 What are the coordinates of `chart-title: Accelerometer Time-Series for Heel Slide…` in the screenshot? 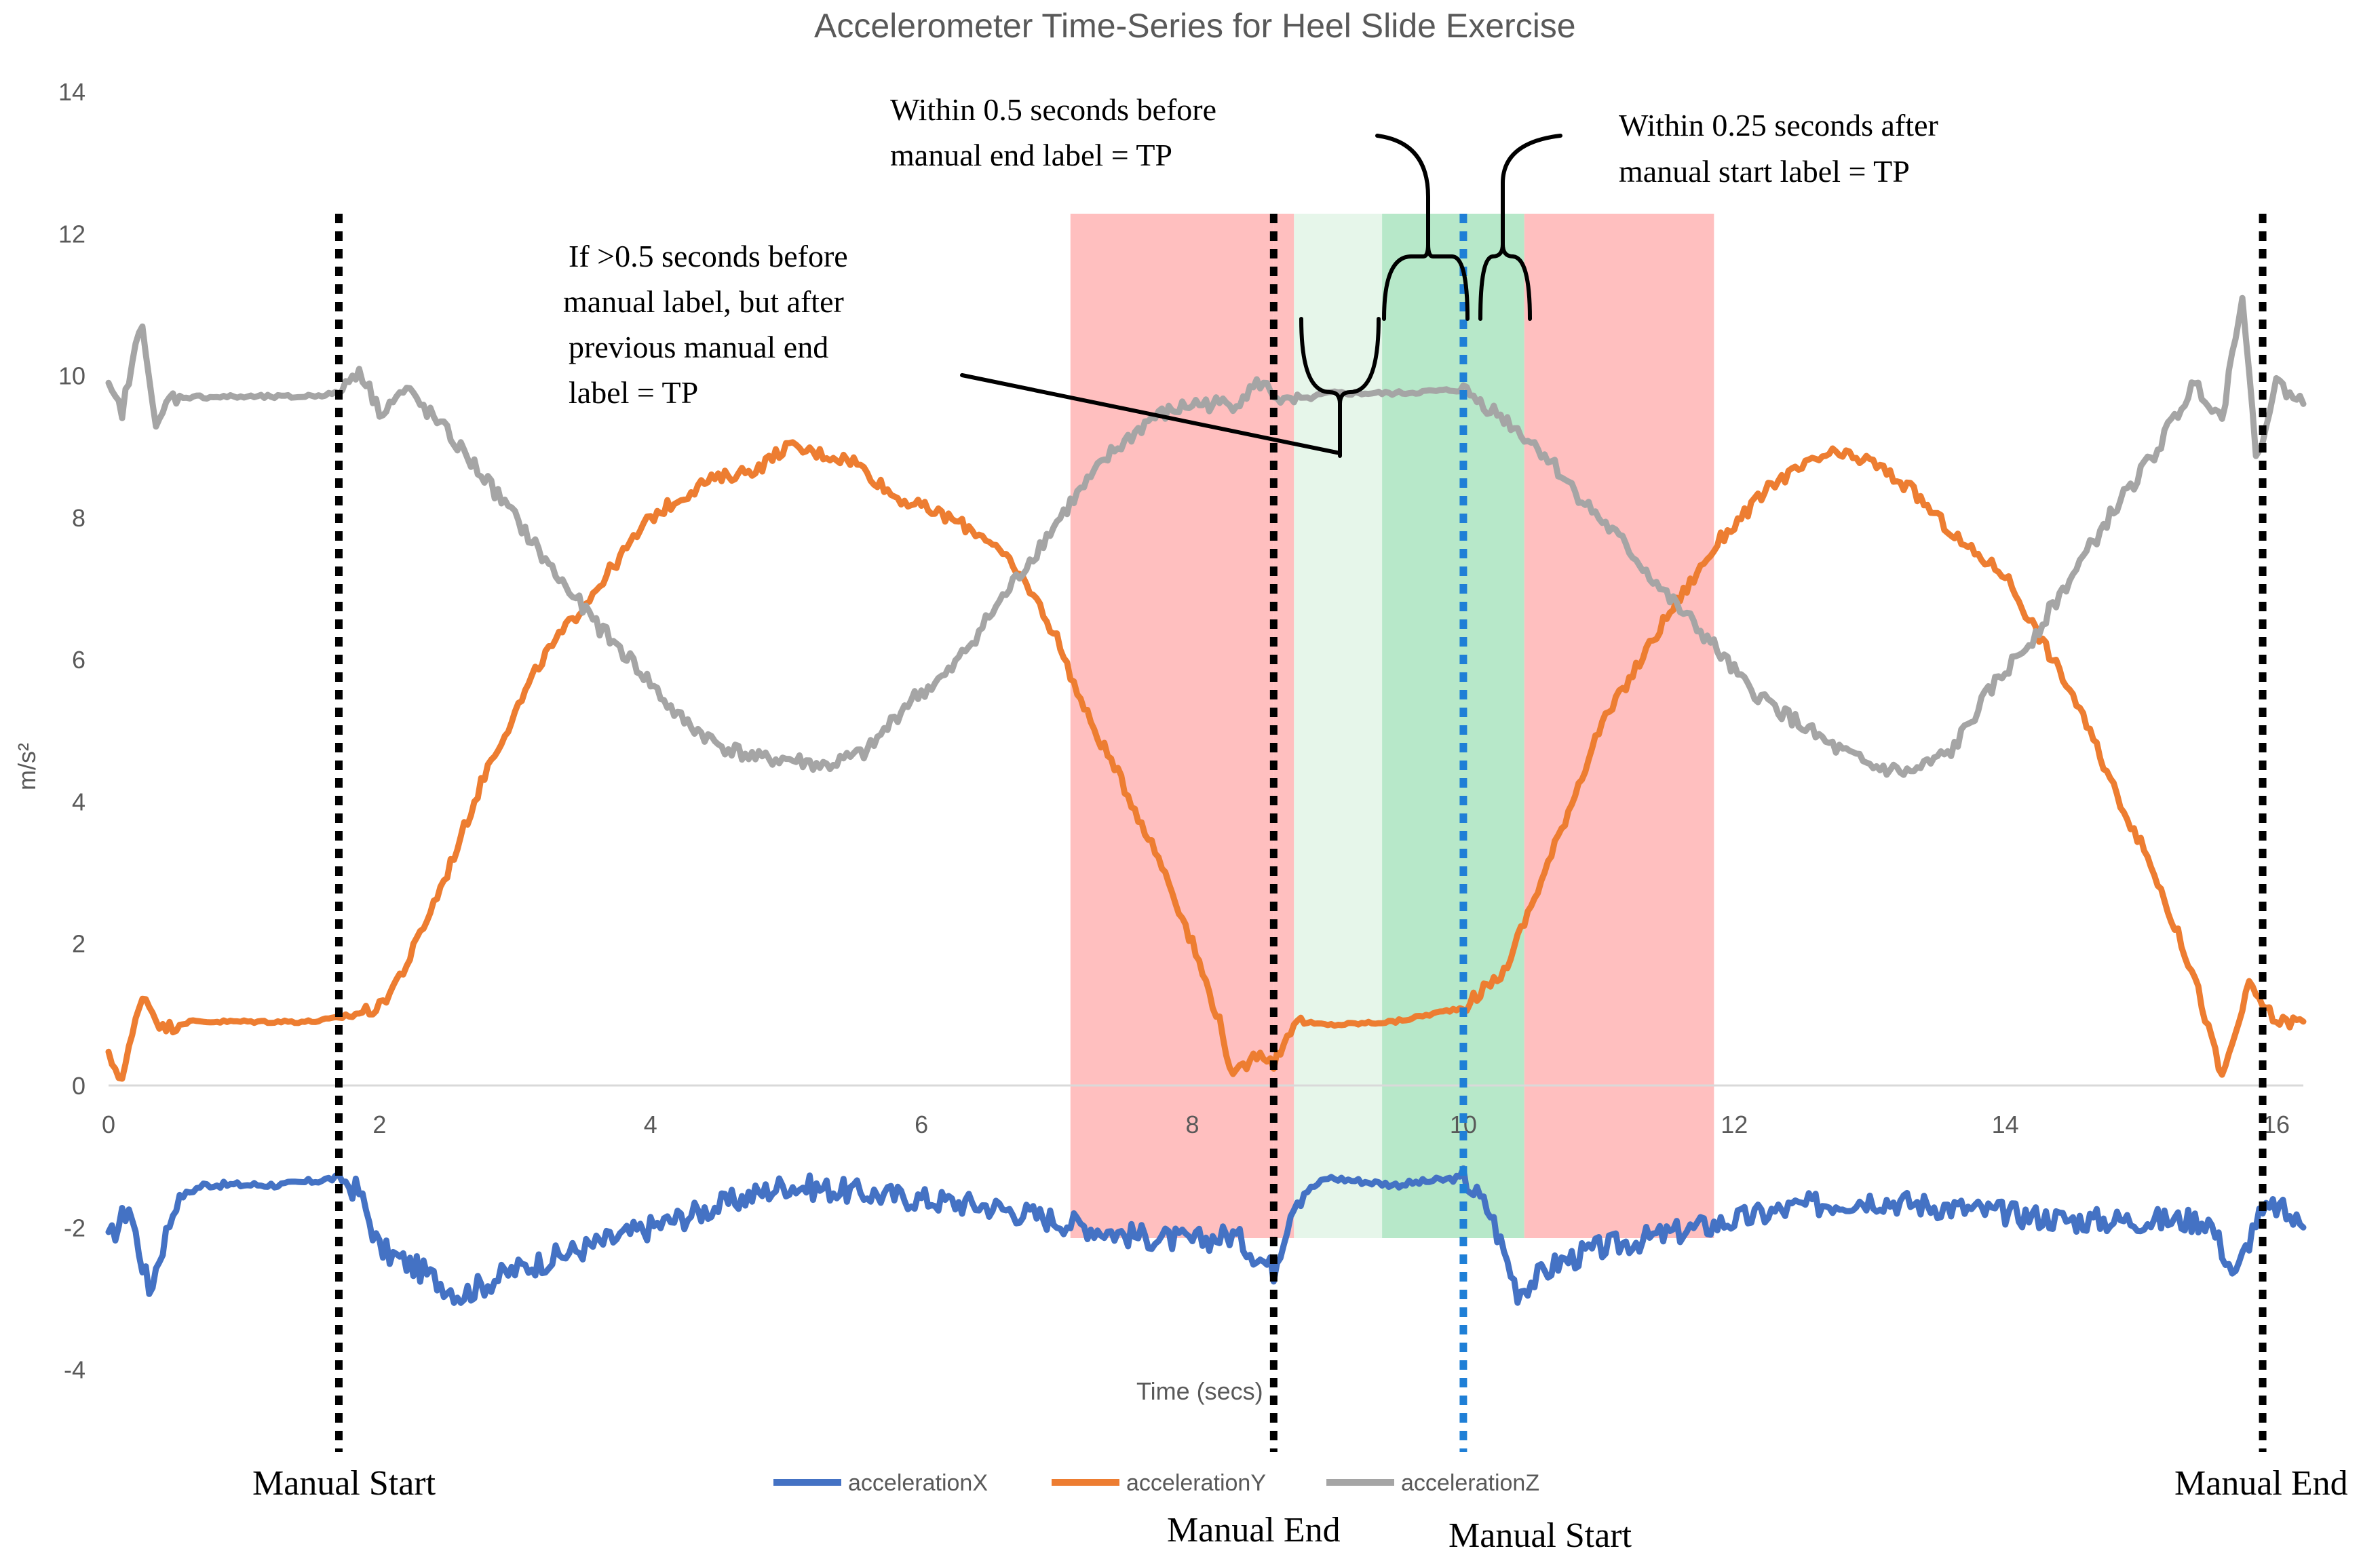 It's located at (1195, 26).